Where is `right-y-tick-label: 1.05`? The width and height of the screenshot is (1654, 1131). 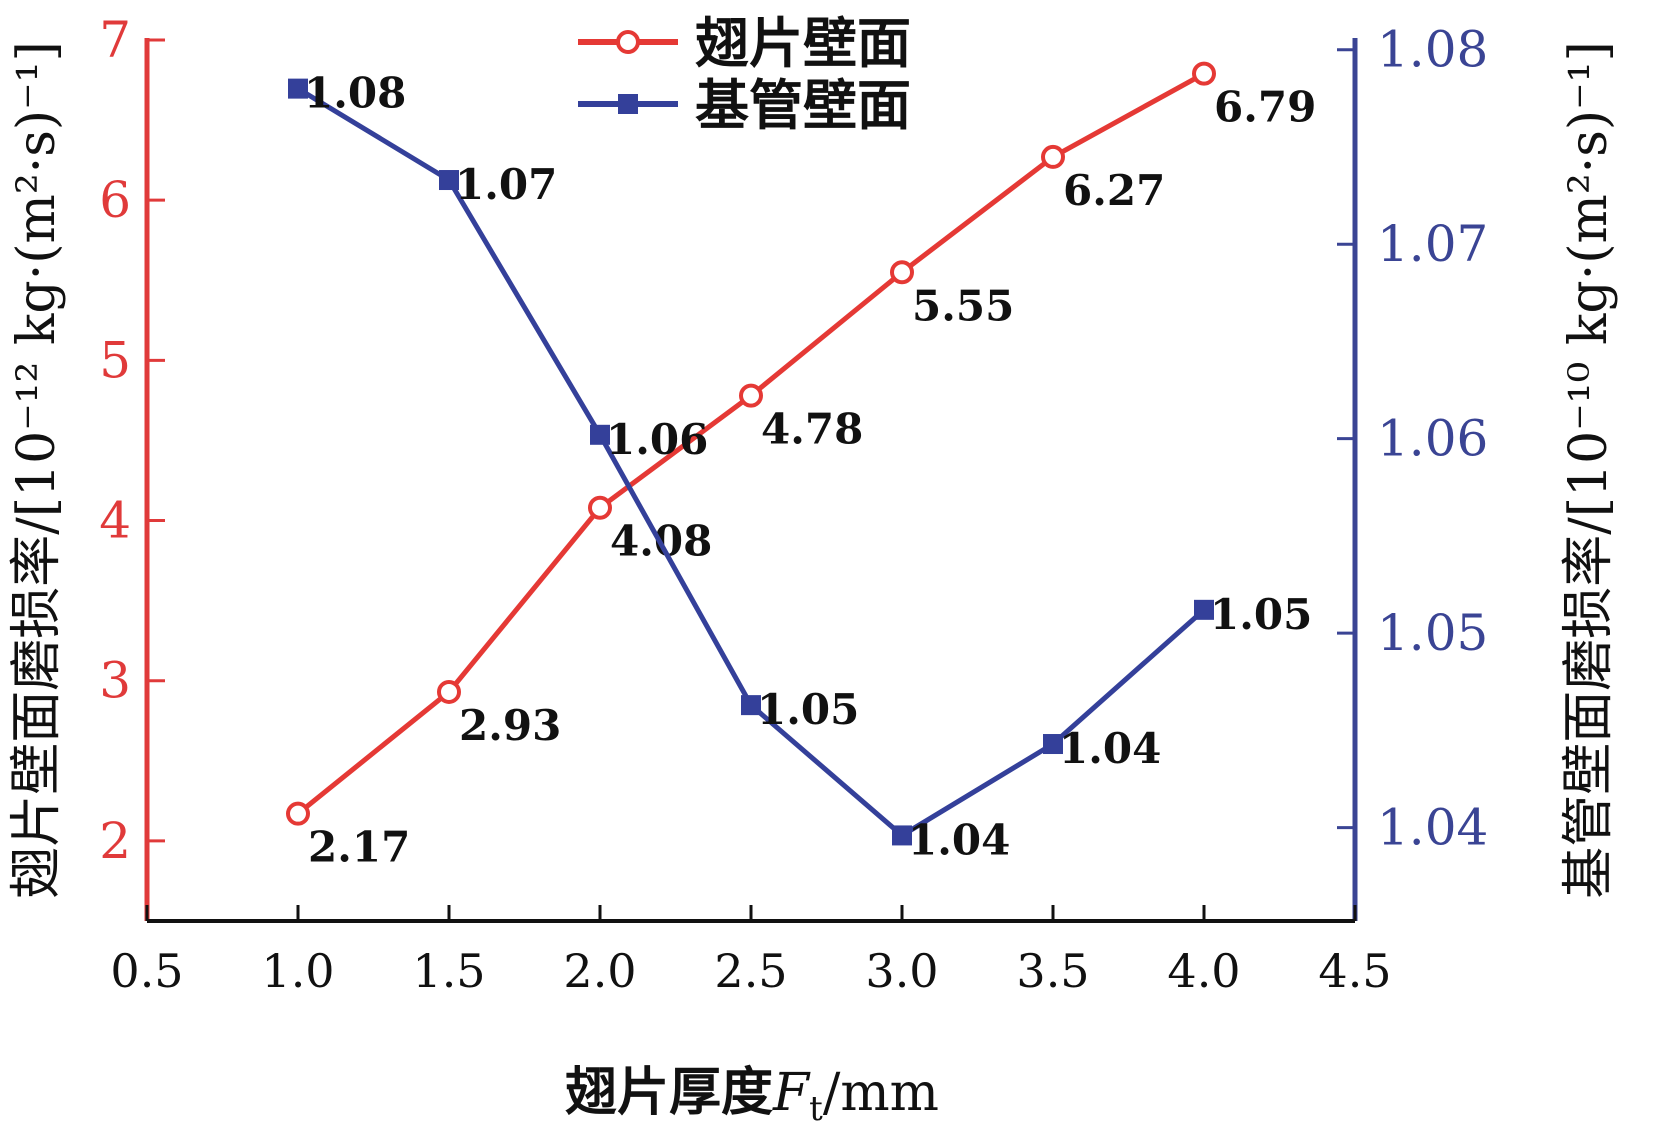 right-y-tick-label: 1.05 is located at coordinates (1432, 633).